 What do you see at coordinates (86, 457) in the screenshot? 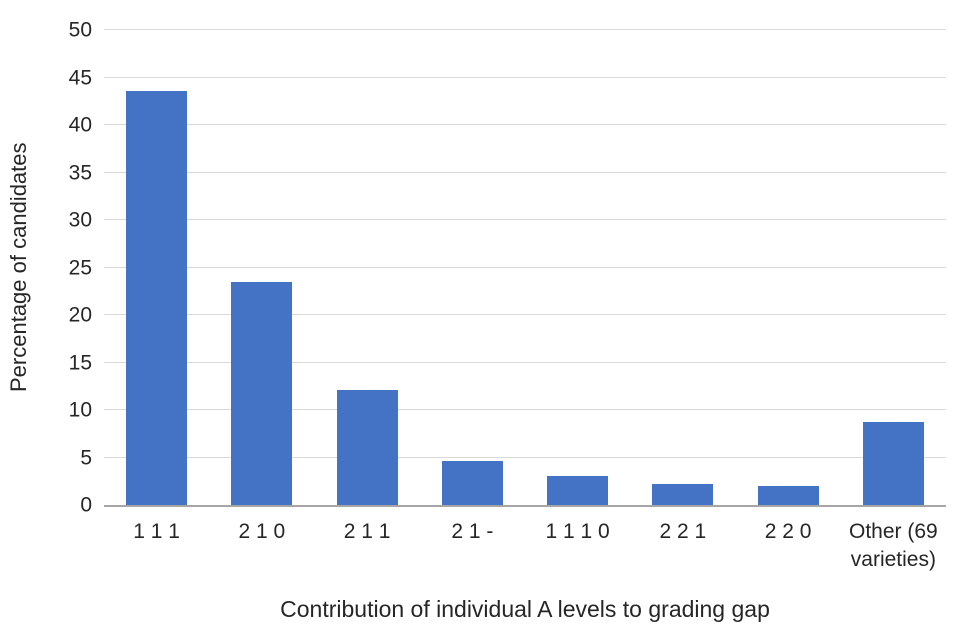
I see `y-tick-label: 5` at bounding box center [86, 457].